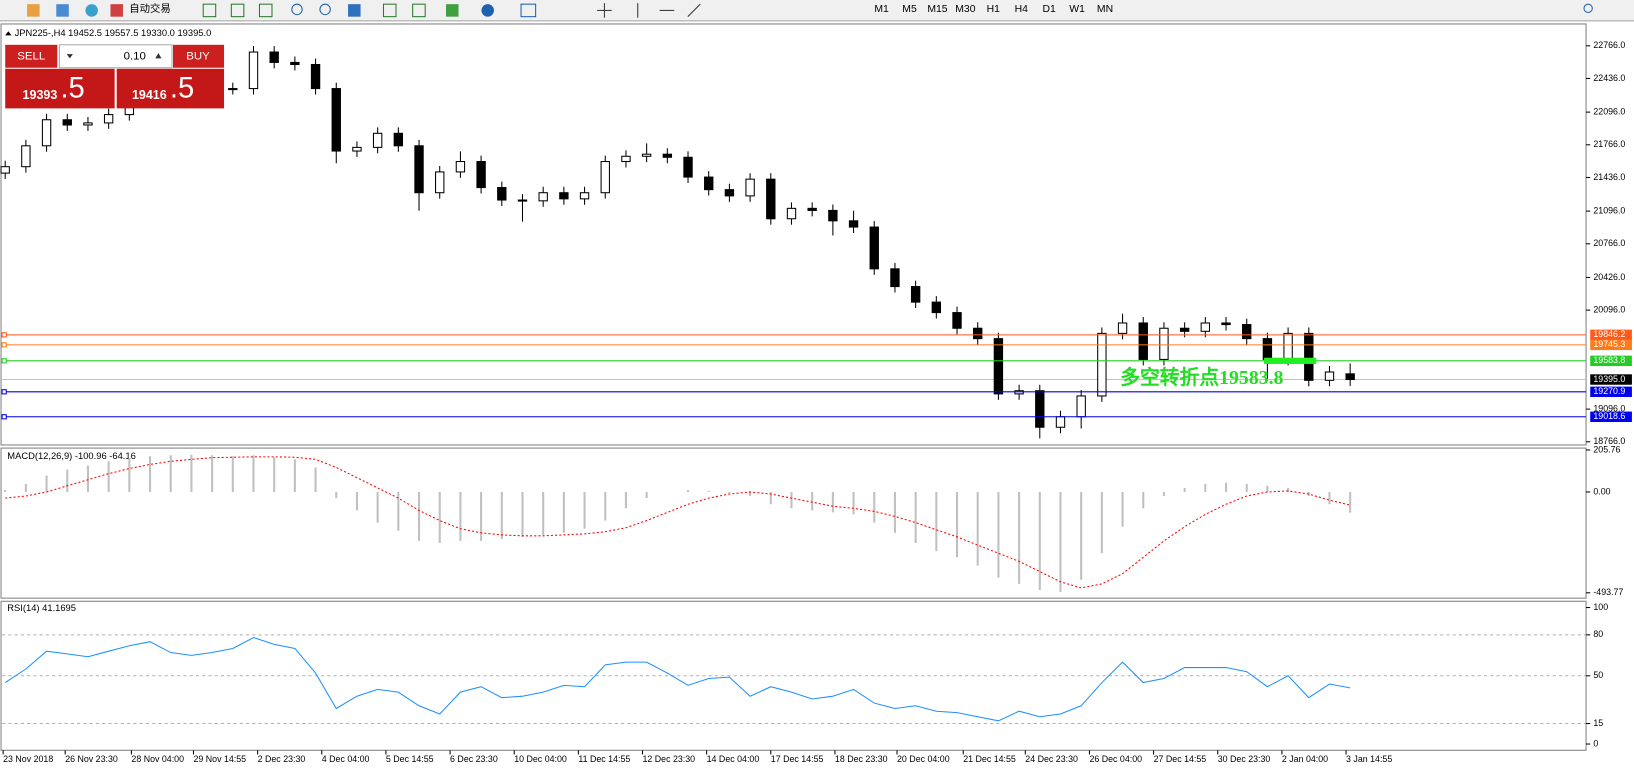 This screenshot has width=1634, height=768. What do you see at coordinates (861, 759) in the screenshot?
I see `x-tick-label: 18 Dec 23:30` at bounding box center [861, 759].